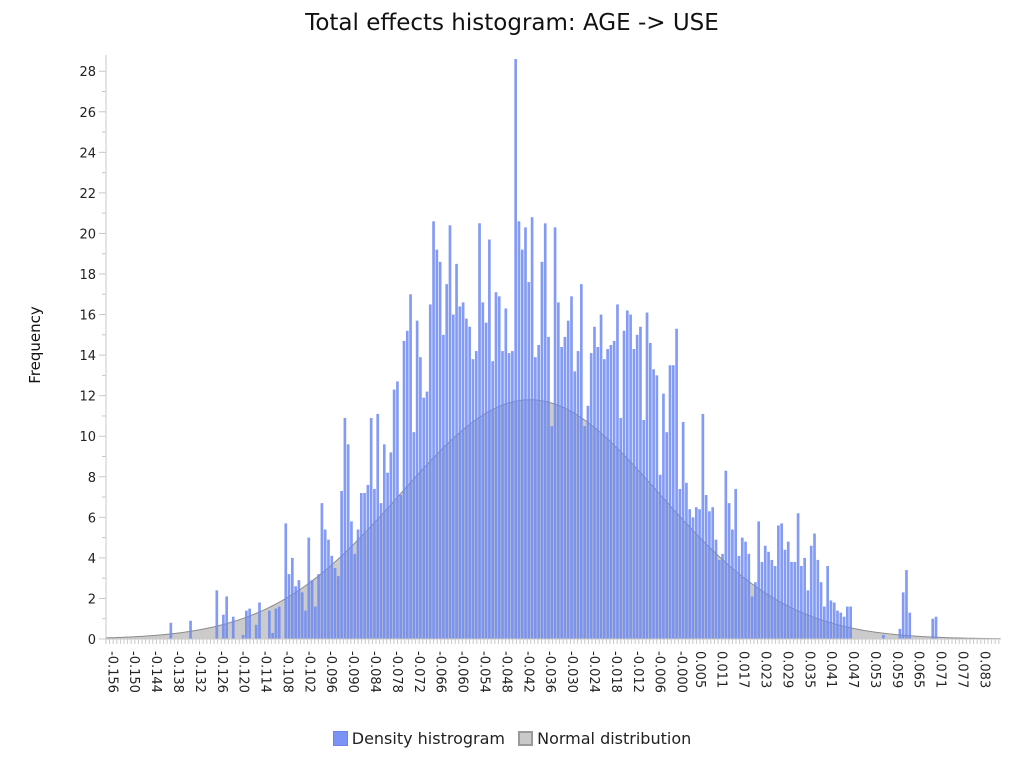 This screenshot has width=1024, height=768. What do you see at coordinates (526, 738) in the screenshot?
I see `normal-swatch-icon` at bounding box center [526, 738].